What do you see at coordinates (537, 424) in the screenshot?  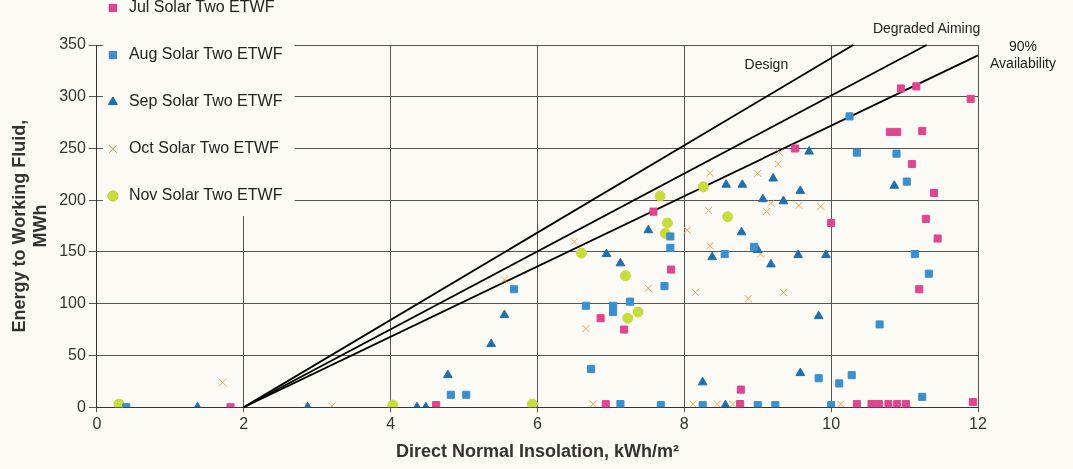 I see `x-tick-label: 6` at bounding box center [537, 424].